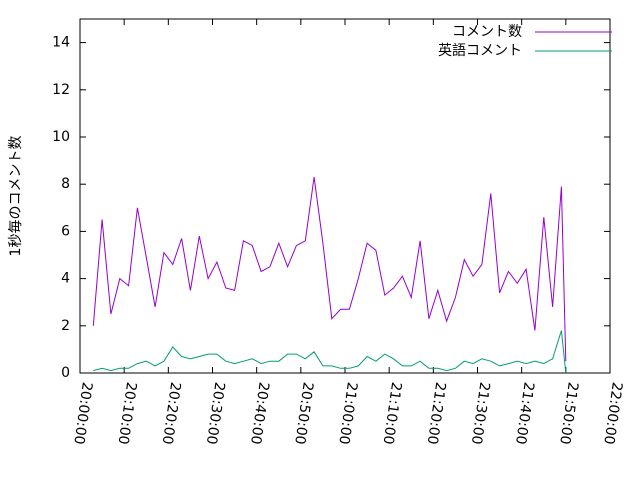  I want to click on x-tick-label: 20:30:00, so click(215, 413).